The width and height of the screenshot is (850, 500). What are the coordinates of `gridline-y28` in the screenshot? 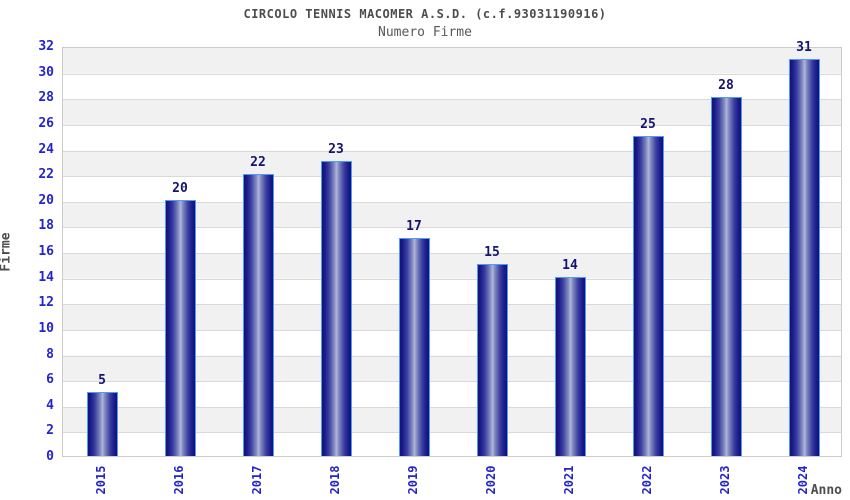 It's located at (452, 100).